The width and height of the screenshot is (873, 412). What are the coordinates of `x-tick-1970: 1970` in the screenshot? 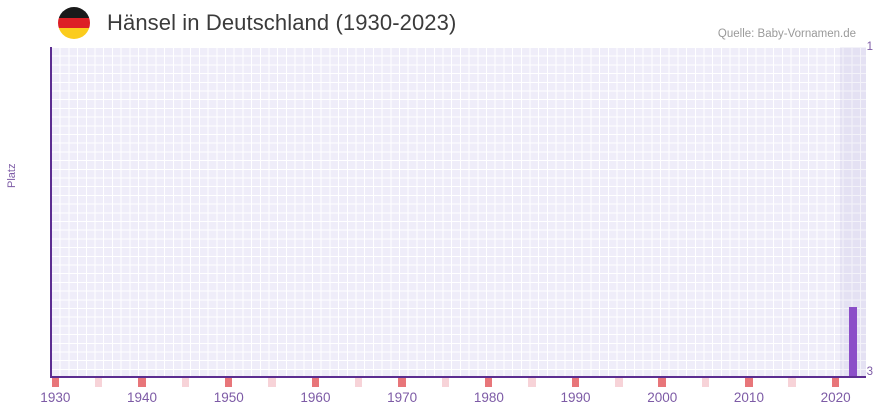 It's located at (402, 397).